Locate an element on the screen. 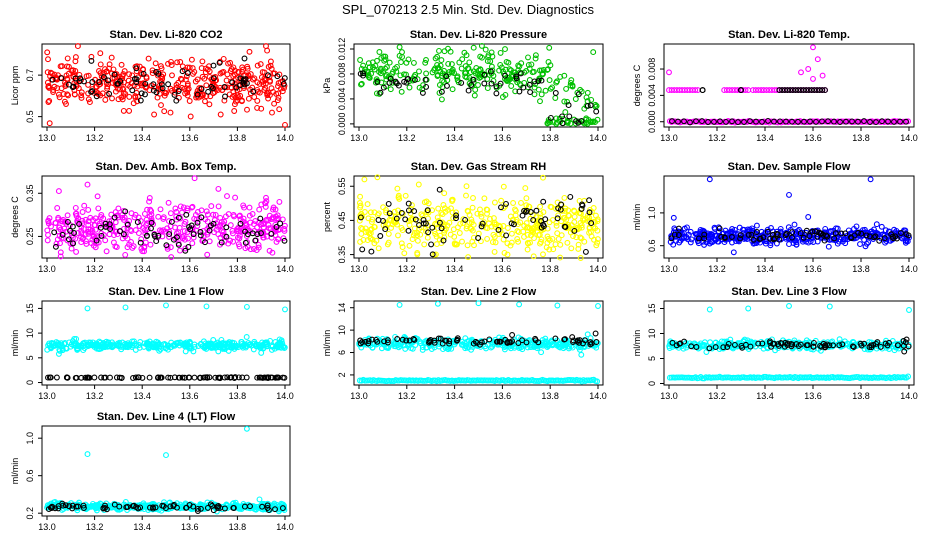 This screenshot has height=540, width=936. x-tick-label: 13.2 is located at coordinates (717, 396).